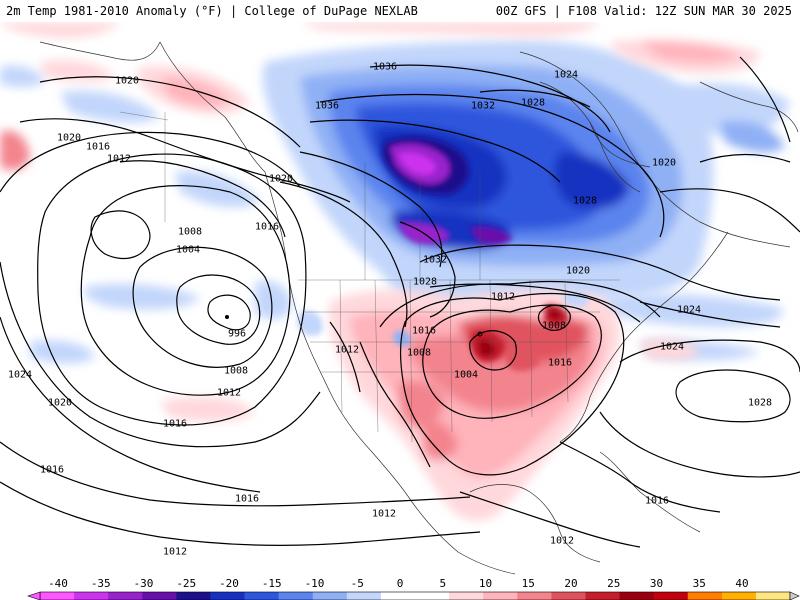 The image size is (800, 600). I want to click on low-pressure-center-marker-east, so click(480, 334).